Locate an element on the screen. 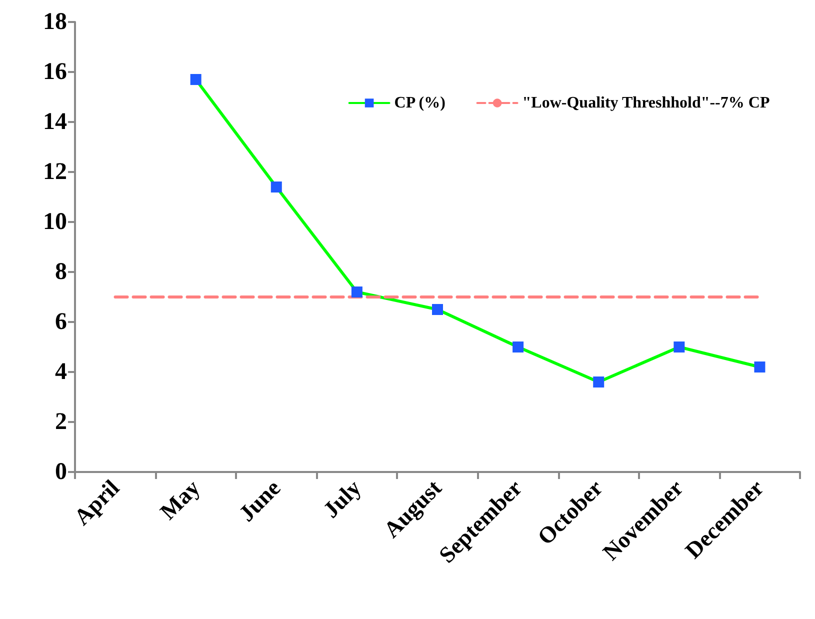  y-tick-label: 6 is located at coordinates (61, 322).